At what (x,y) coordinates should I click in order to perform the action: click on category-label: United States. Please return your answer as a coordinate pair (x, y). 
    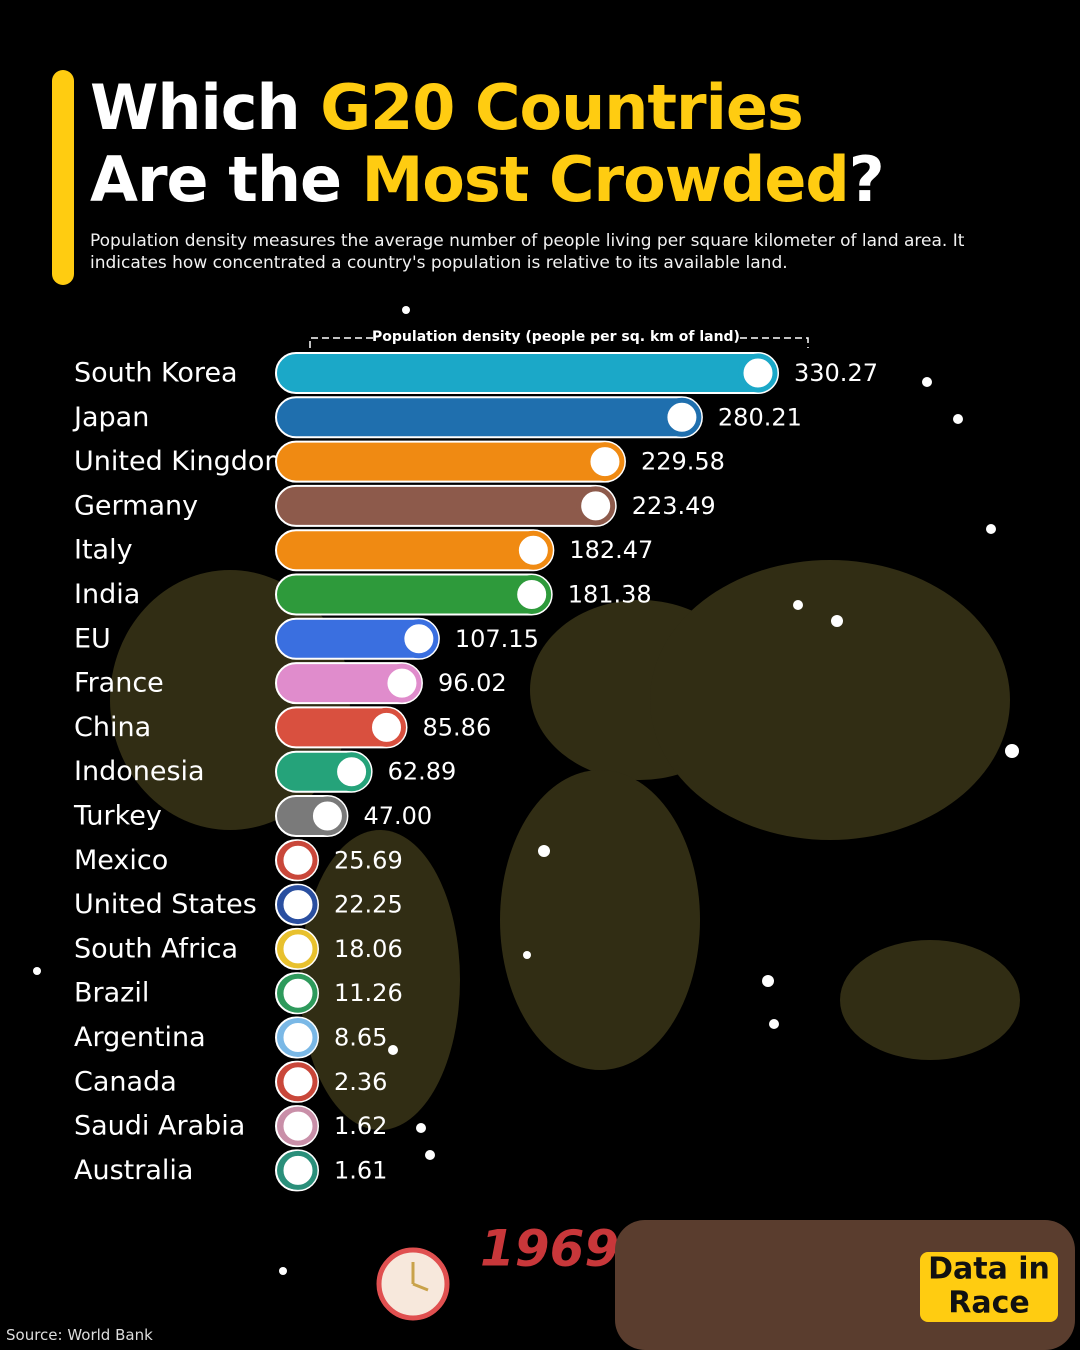
    Looking at the image, I should click on (165, 904).